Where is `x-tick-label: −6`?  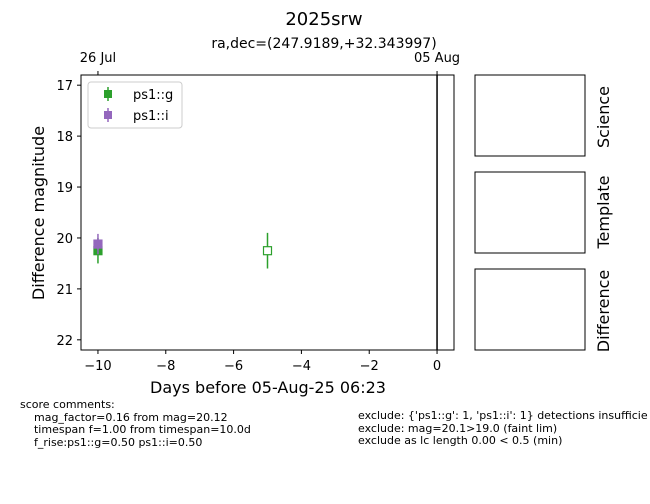 x-tick-label: −6 is located at coordinates (233, 366).